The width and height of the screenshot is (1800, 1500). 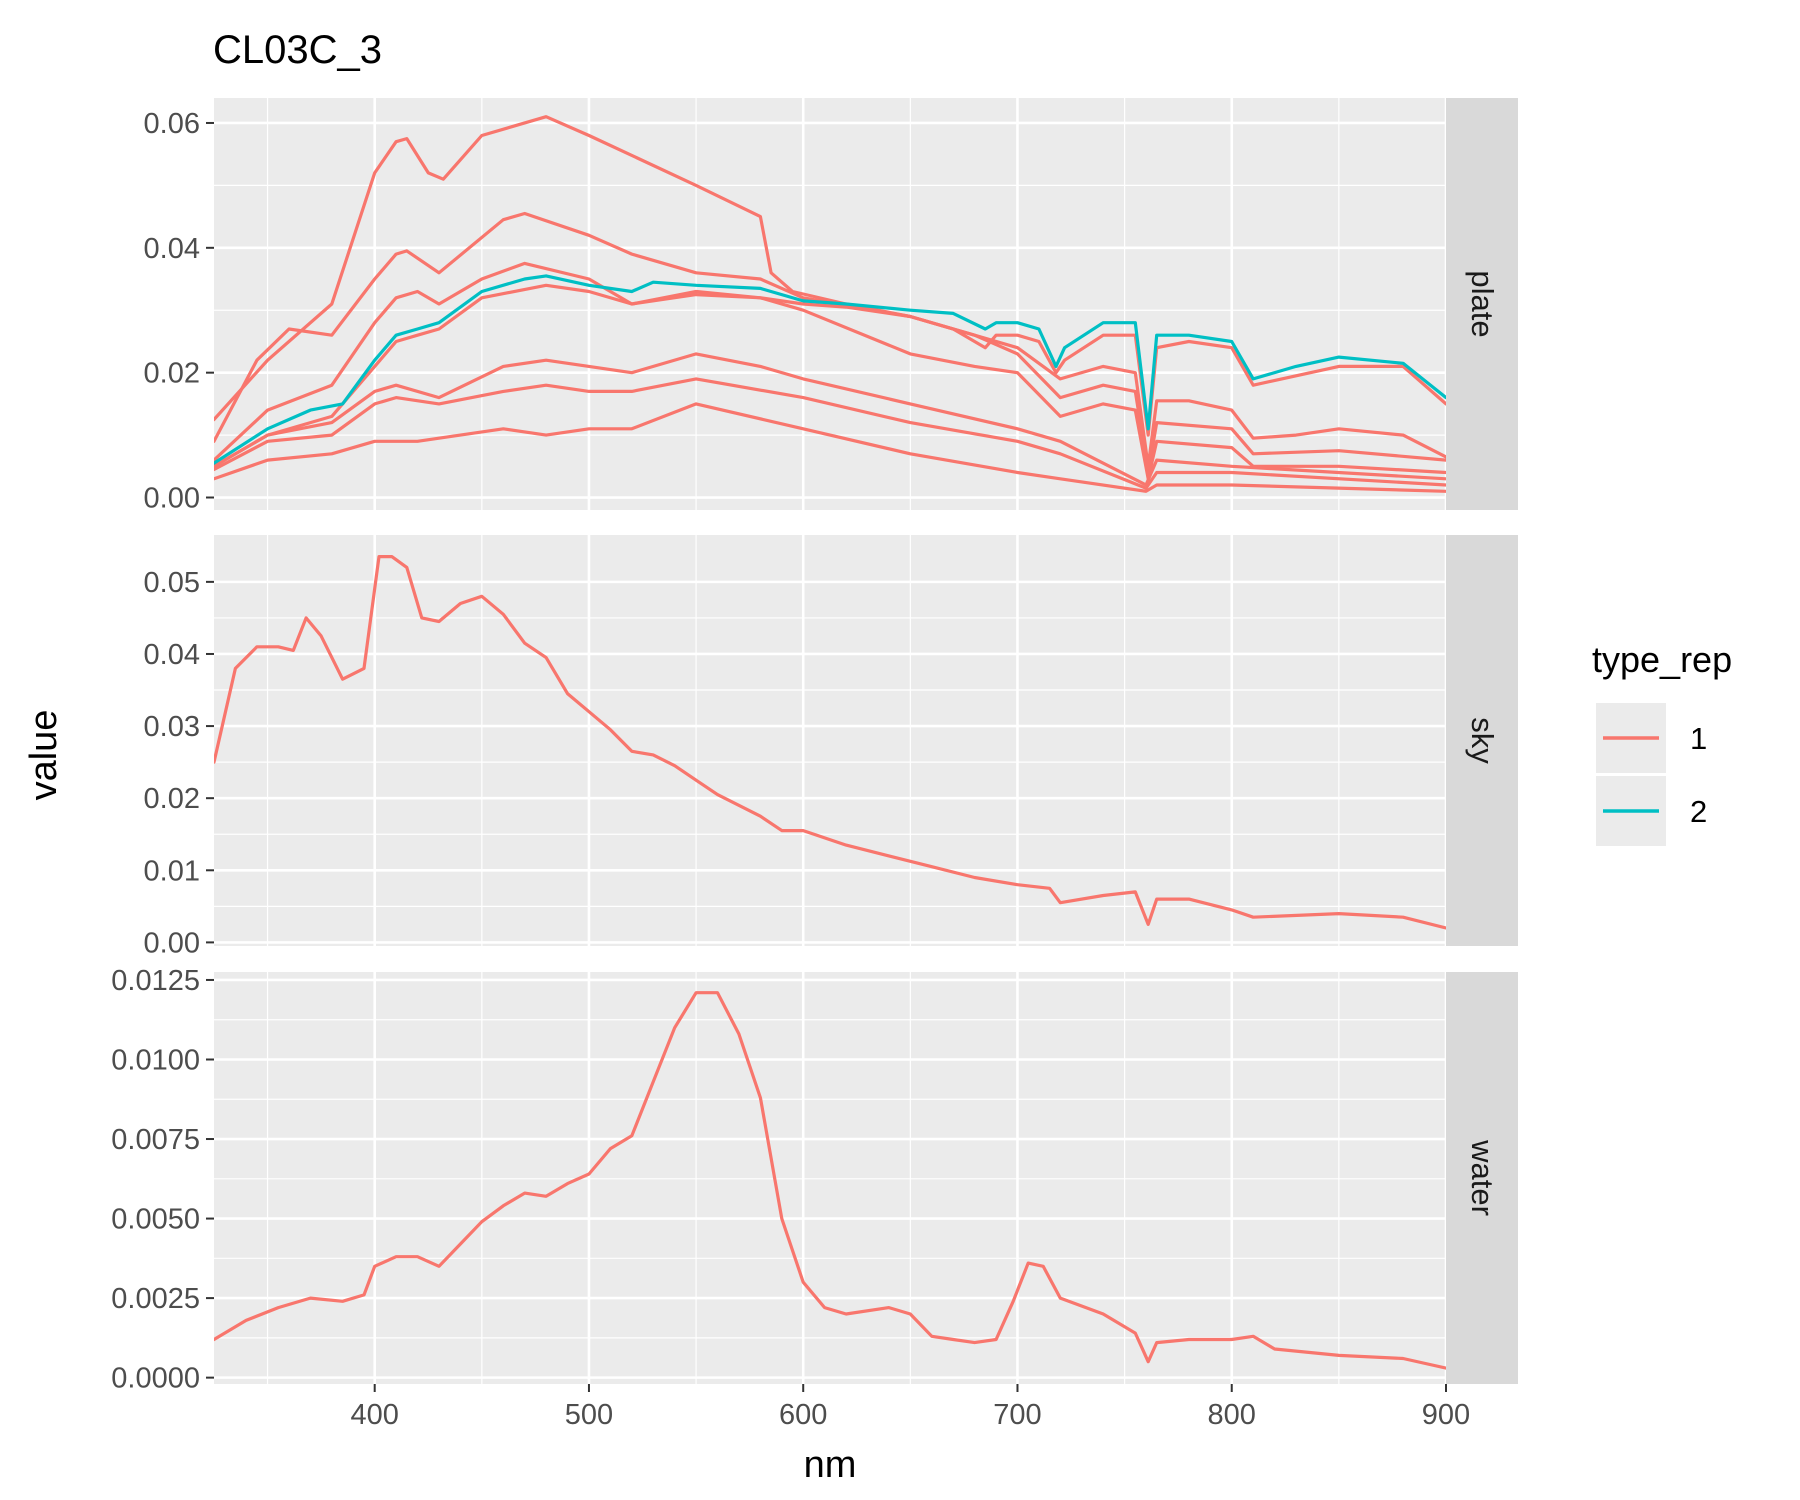 I want to click on x-tick-label: 700, so click(x=1017, y=1415).